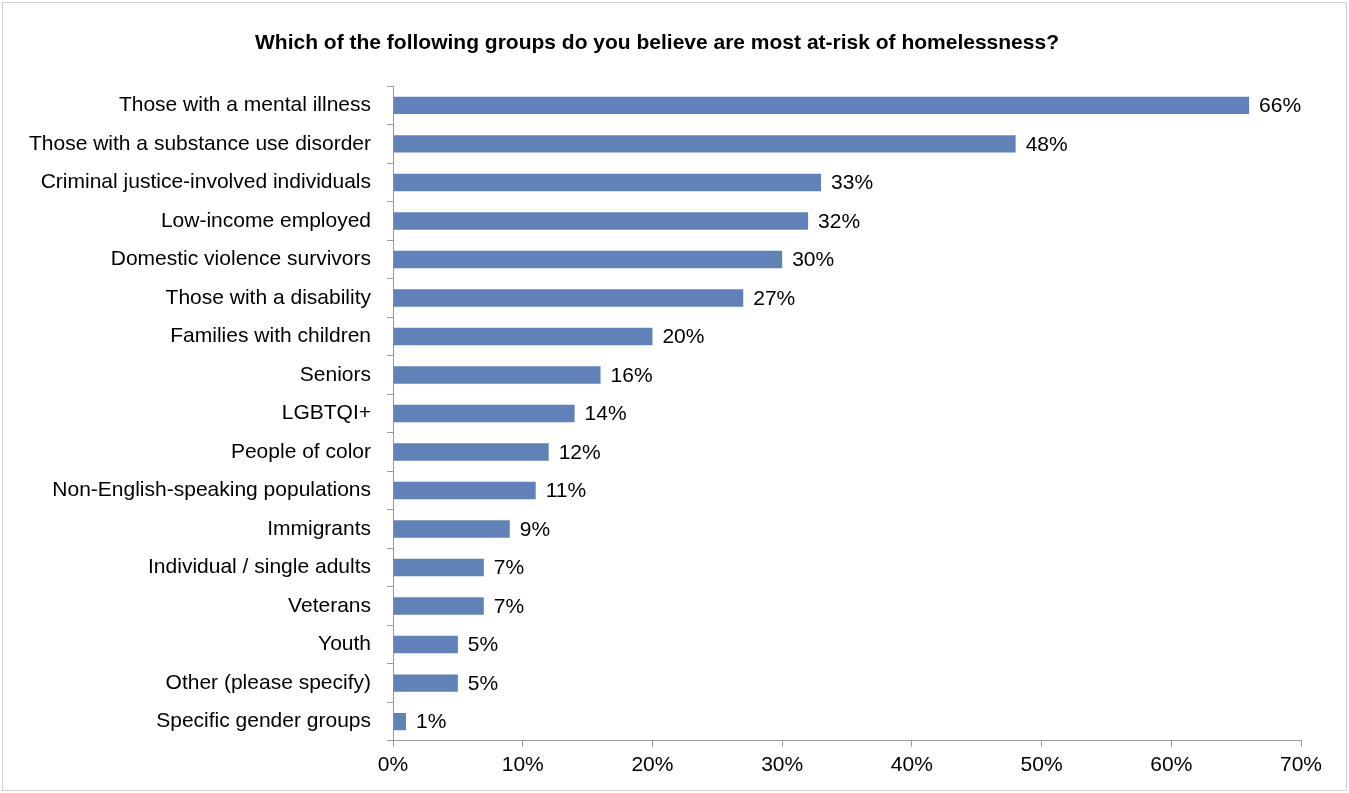 This screenshot has height=793, width=1349. Describe the element at coordinates (657, 42) in the screenshot. I see `chart-title: Which of the following groups do you believe are most at-risk of homelessness?` at that location.